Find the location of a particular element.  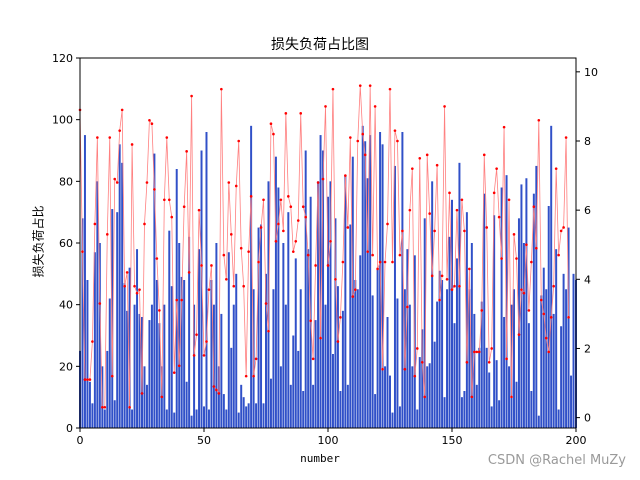

watermark: CSDN @Rachel MuZy is located at coordinates (556, 460).